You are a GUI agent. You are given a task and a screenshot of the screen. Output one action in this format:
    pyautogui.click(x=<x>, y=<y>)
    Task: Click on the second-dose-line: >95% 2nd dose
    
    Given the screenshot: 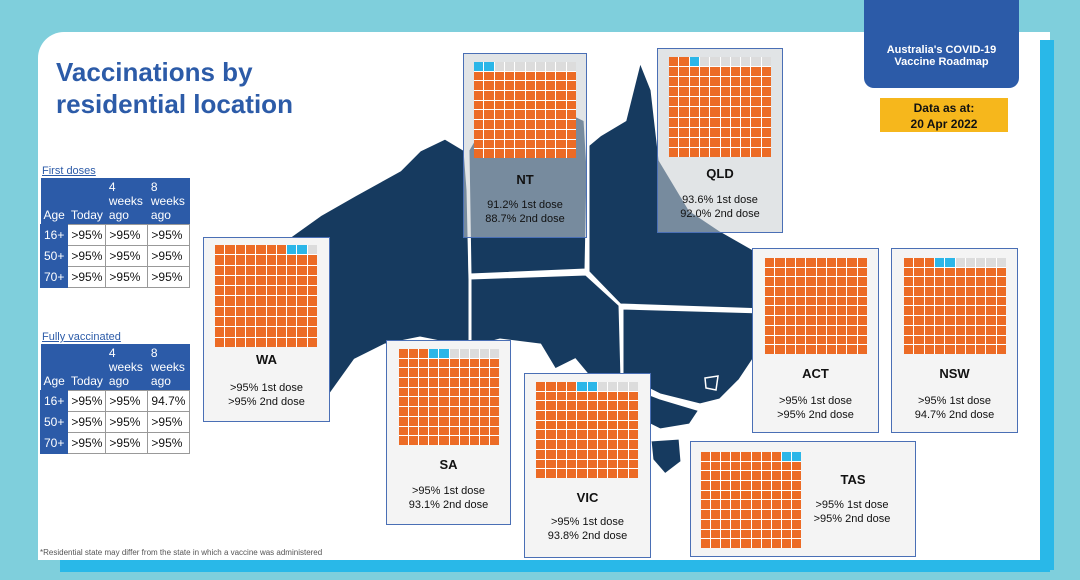 What is the action you would take?
    pyautogui.click(x=266, y=402)
    